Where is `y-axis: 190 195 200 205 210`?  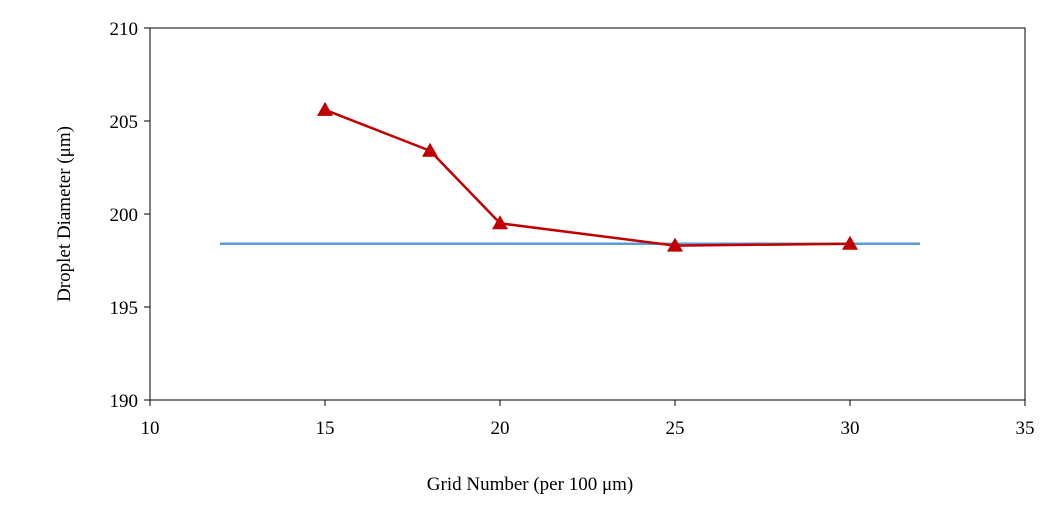 y-axis: 190 195 200 205 210 is located at coordinates (130, 215).